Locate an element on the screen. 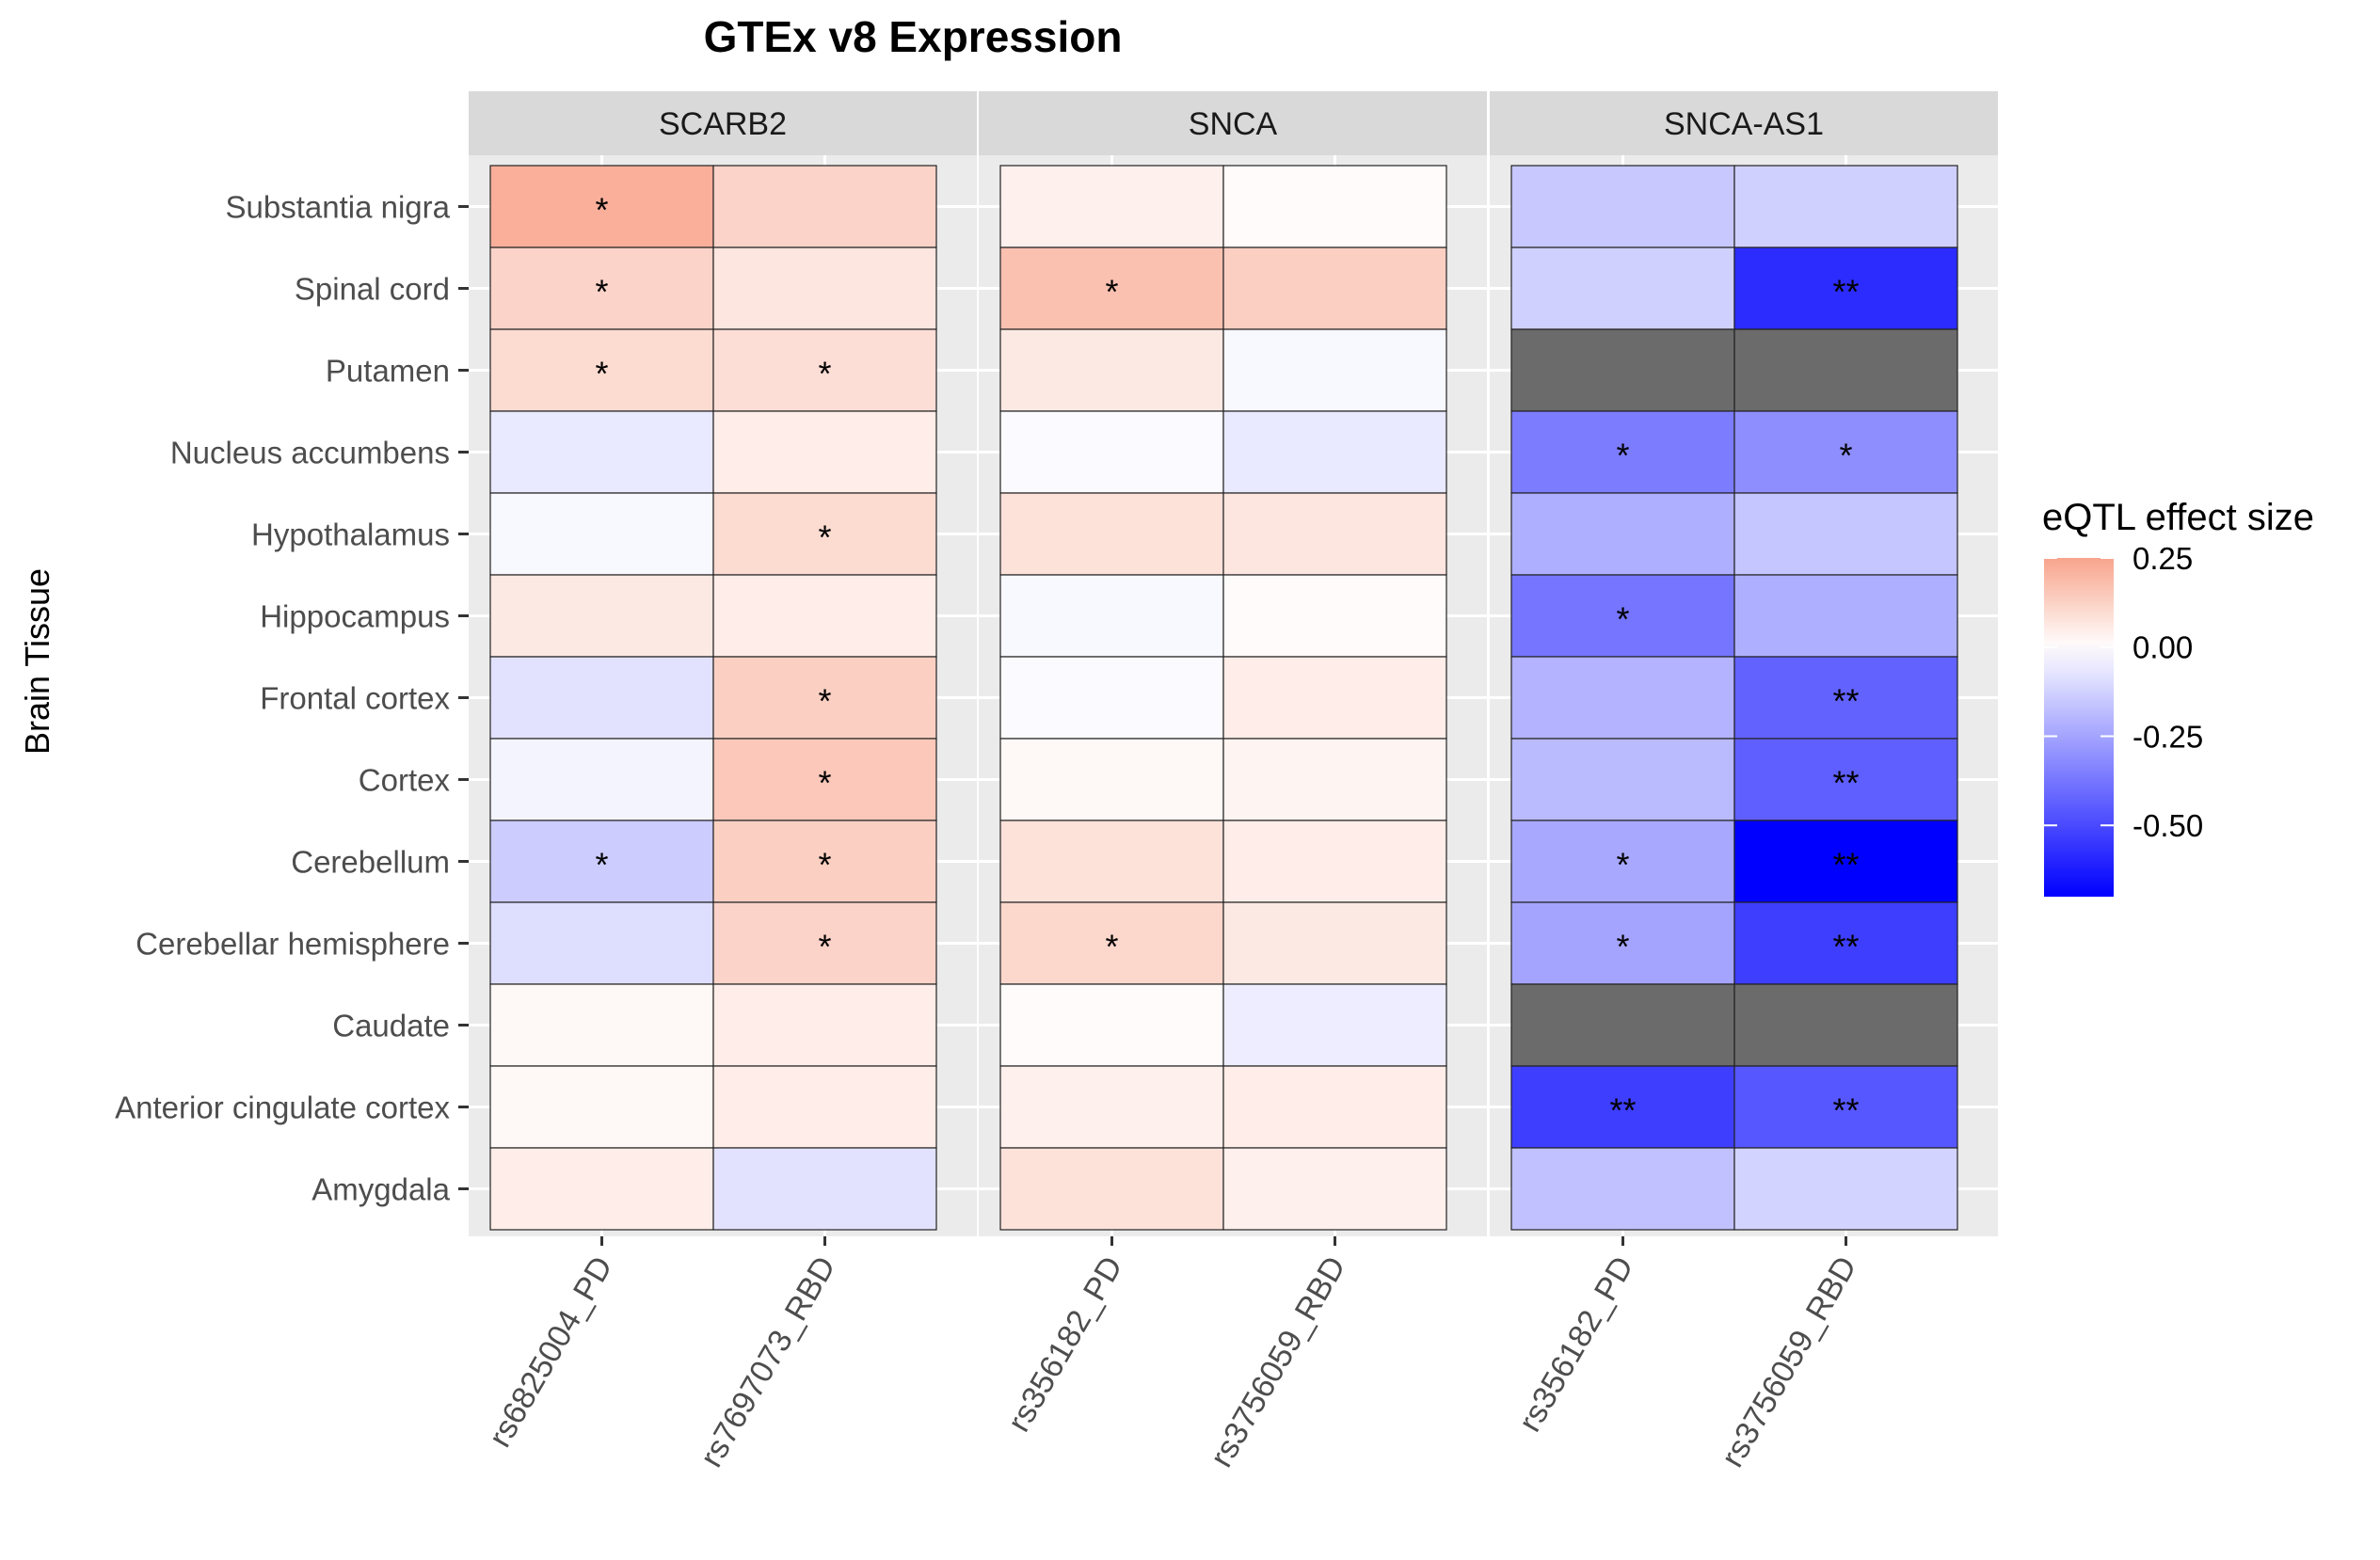  legend-colorbar is located at coordinates (2079, 727).